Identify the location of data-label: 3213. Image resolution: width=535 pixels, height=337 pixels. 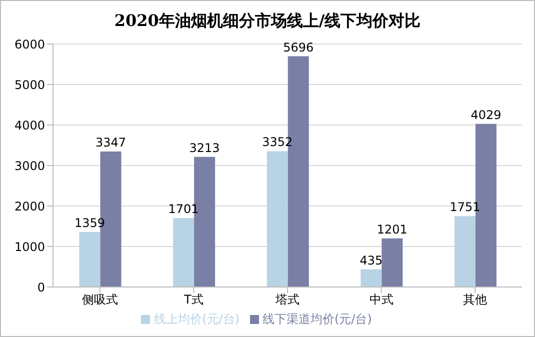
(204, 147).